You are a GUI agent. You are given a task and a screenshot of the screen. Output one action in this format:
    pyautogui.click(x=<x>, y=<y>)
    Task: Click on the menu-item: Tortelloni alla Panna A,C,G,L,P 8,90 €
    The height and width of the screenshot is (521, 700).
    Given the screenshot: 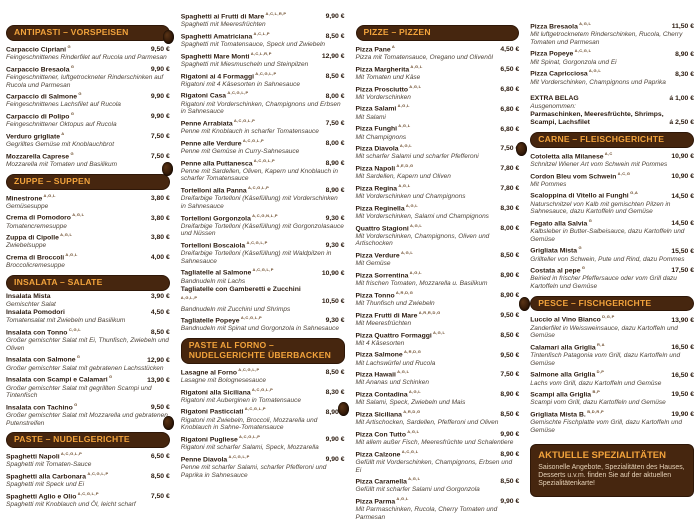 What is the action you would take?
    pyautogui.click(x=263, y=189)
    